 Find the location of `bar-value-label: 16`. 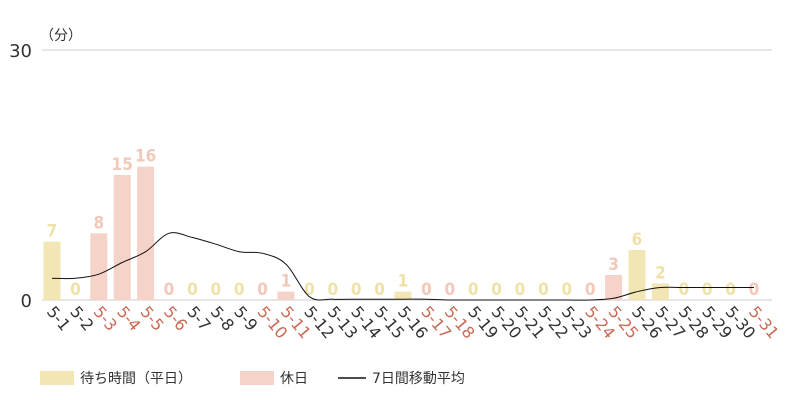

bar-value-label: 16 is located at coordinates (145, 157).